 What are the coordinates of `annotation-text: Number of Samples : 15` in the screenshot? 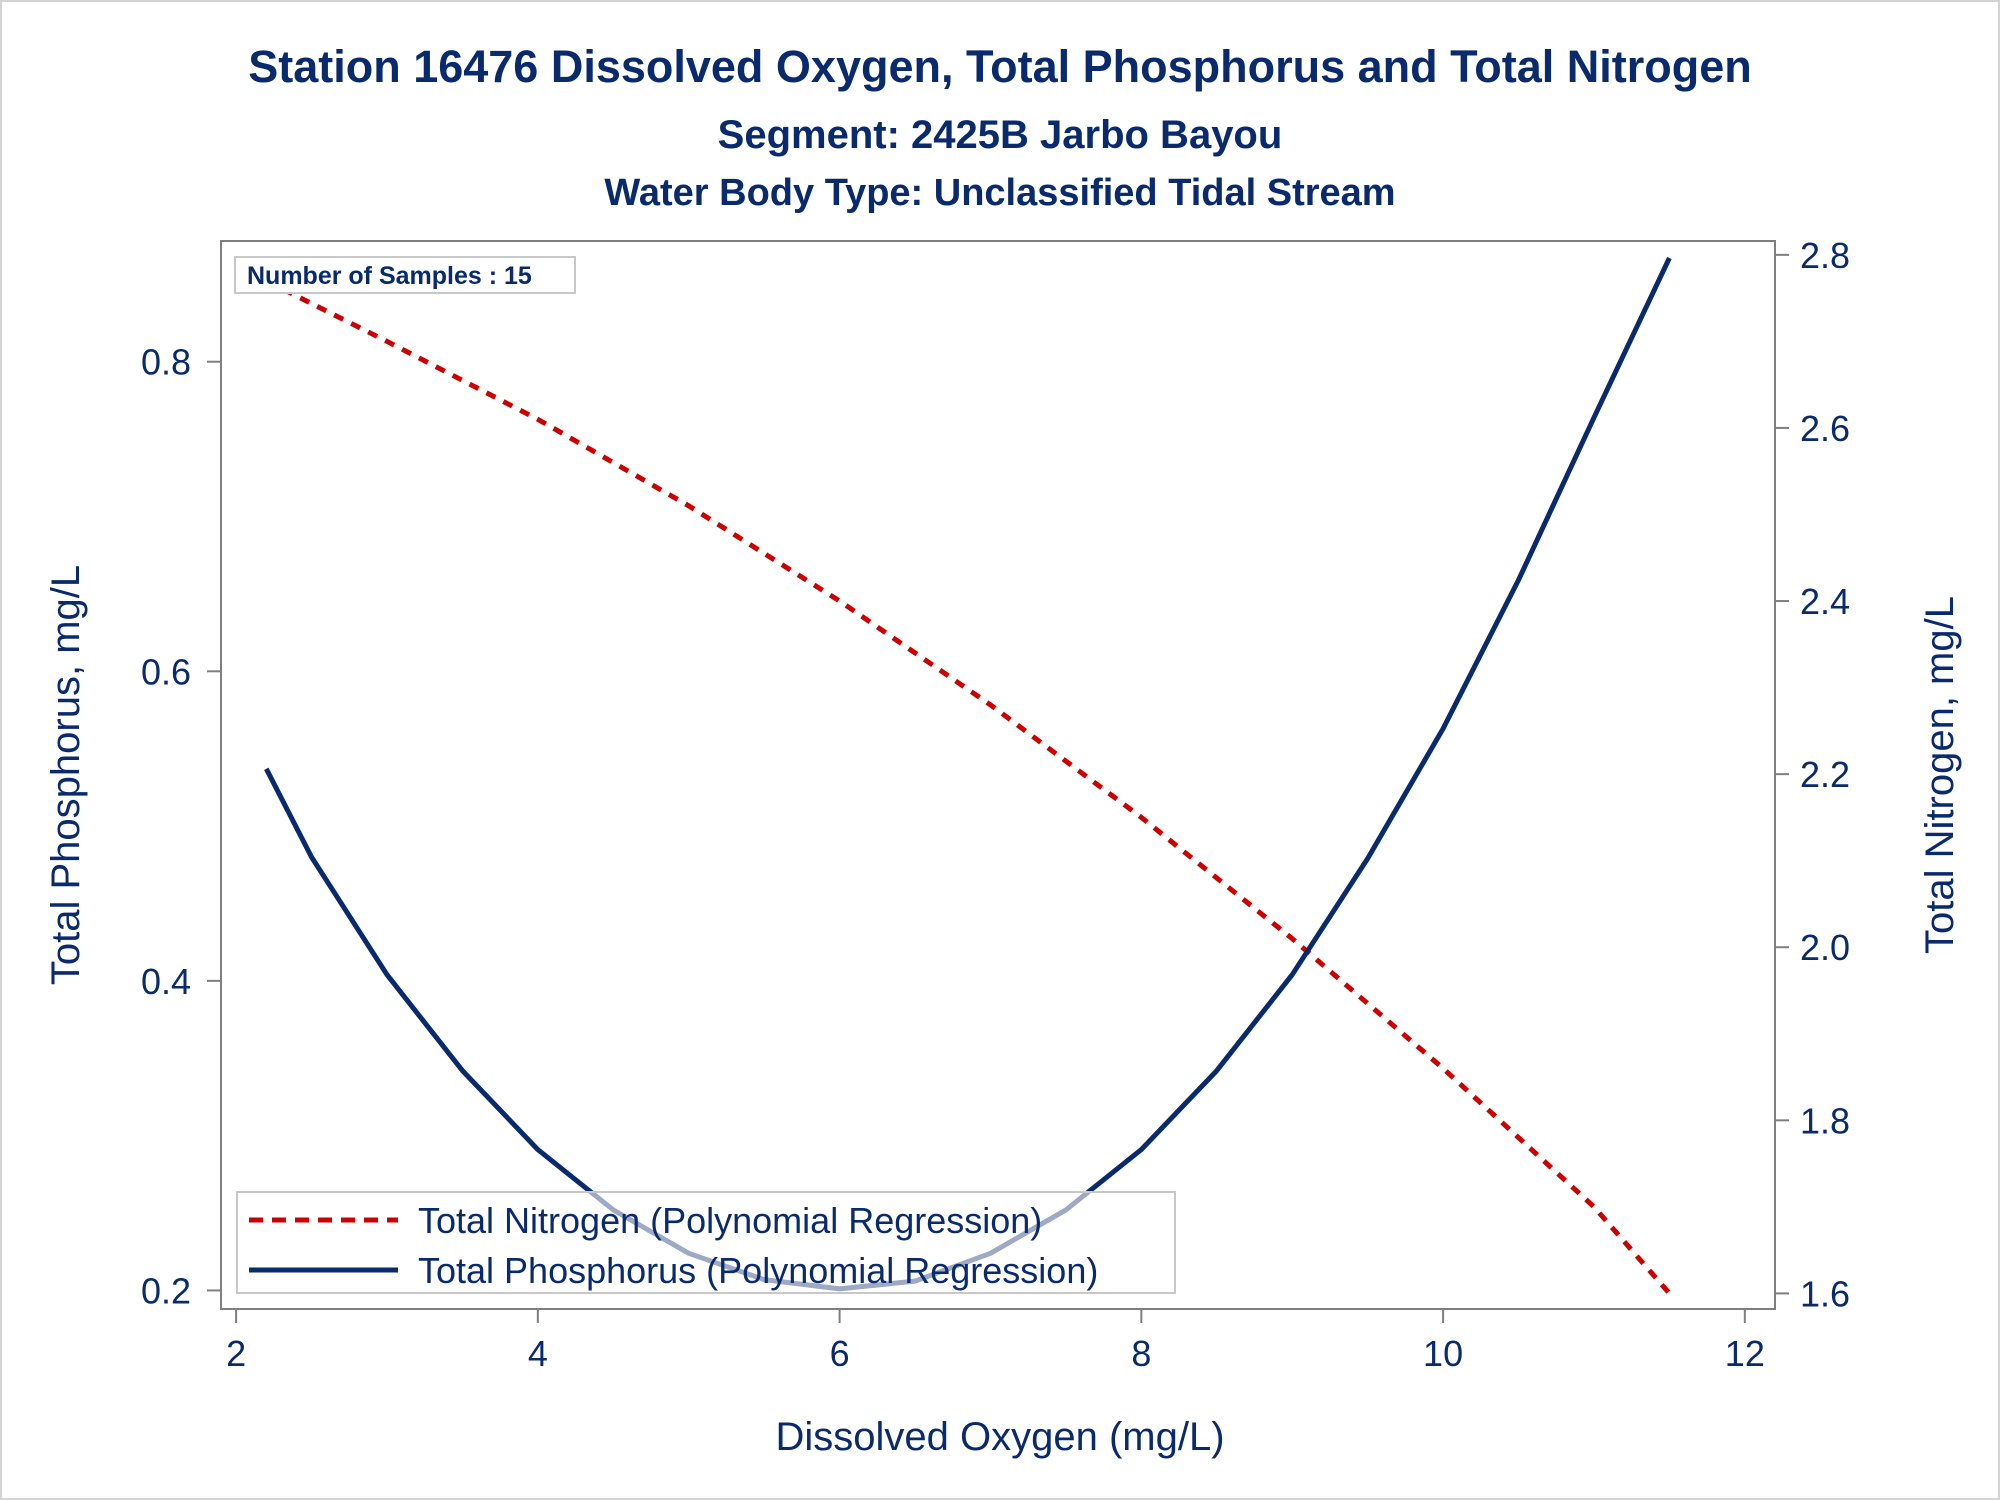 It's located at (389, 276).